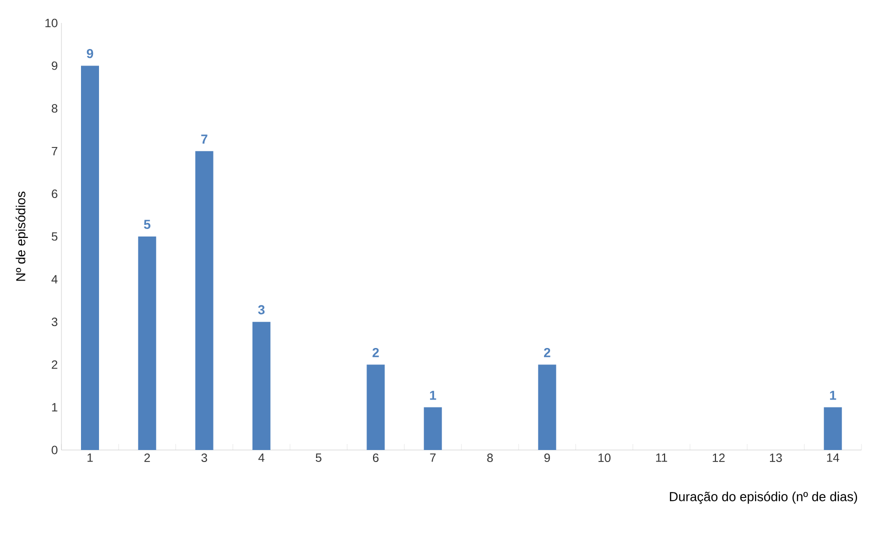 This screenshot has height=535, width=893. What do you see at coordinates (55, 364) in the screenshot?
I see `y-tick-label: 2` at bounding box center [55, 364].